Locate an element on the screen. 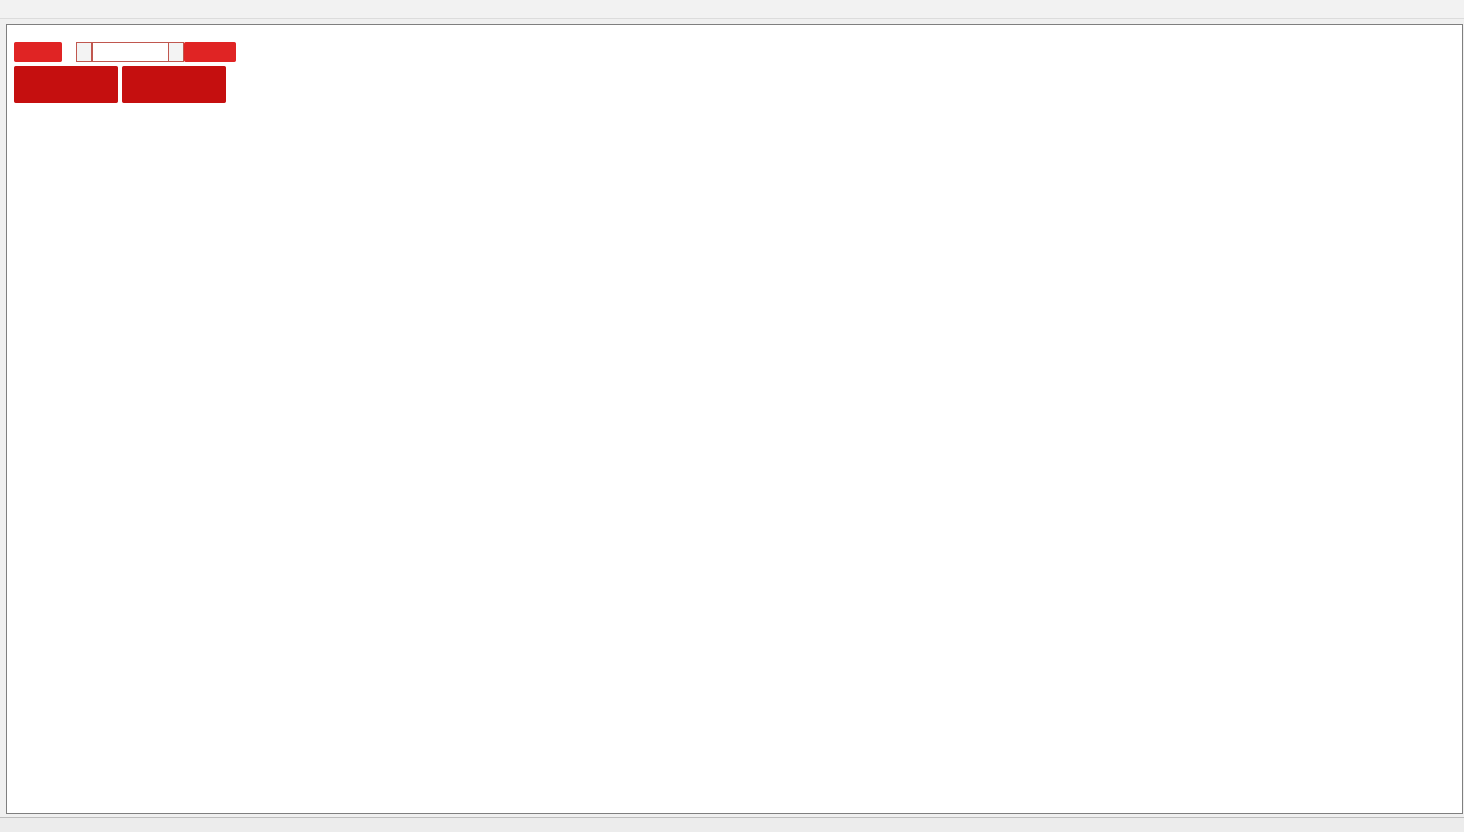 The image size is (1464, 832). volume-increase-button is located at coordinates (176, 52).